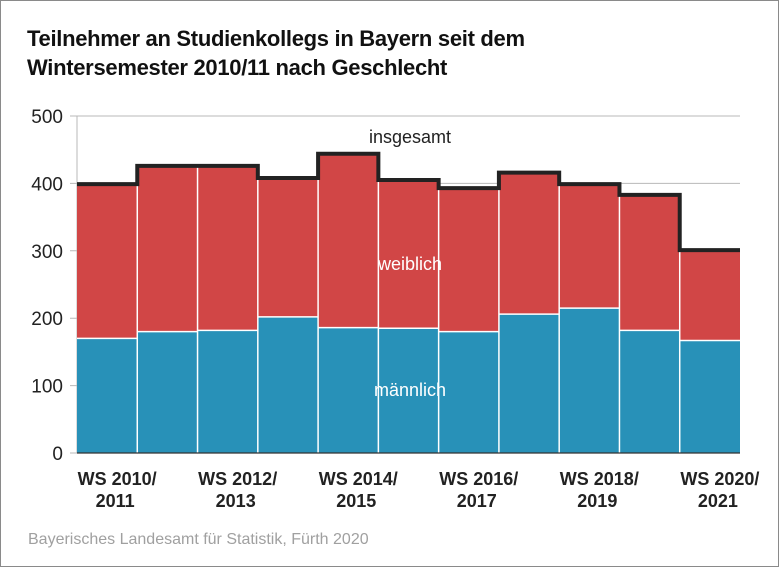 This screenshot has height=567, width=779. What do you see at coordinates (47, 184) in the screenshot?
I see `y-tick-label: 400` at bounding box center [47, 184].